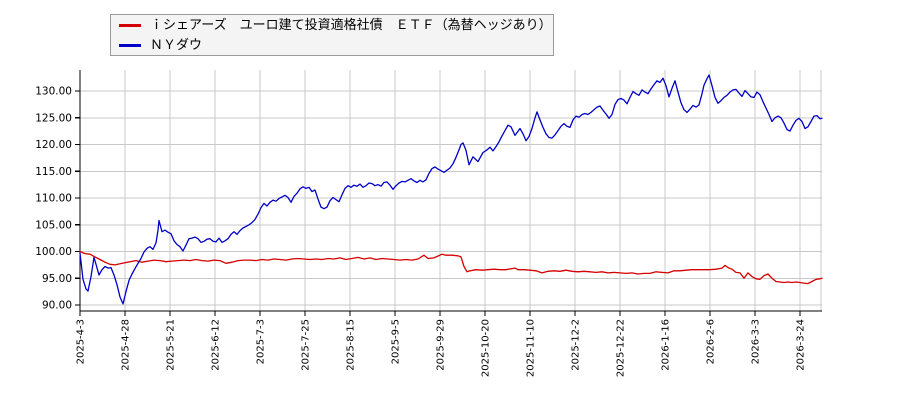 Image resolution: width=900 pixels, height=400 pixels. What do you see at coordinates (57, 279) in the screenshot?
I see `y-tick-label: 95.00` at bounding box center [57, 279].